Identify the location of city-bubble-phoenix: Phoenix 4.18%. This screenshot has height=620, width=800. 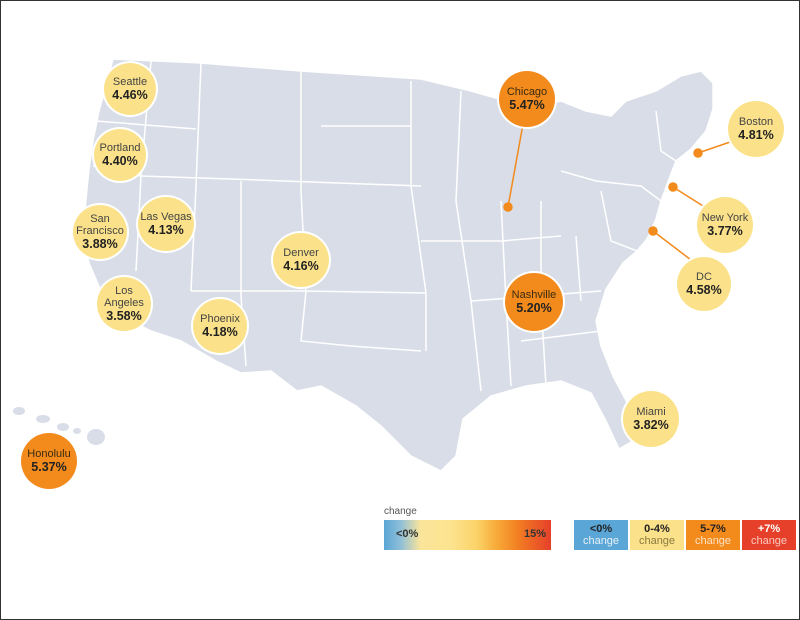
(220, 326).